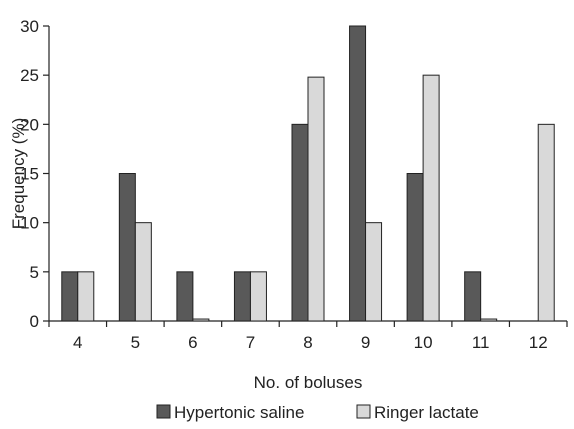 This screenshot has height=429, width=574. Describe the element at coordinates (239, 412) in the screenshot. I see `legend-label-hypertonic-saline: Hypertonic saline` at that location.